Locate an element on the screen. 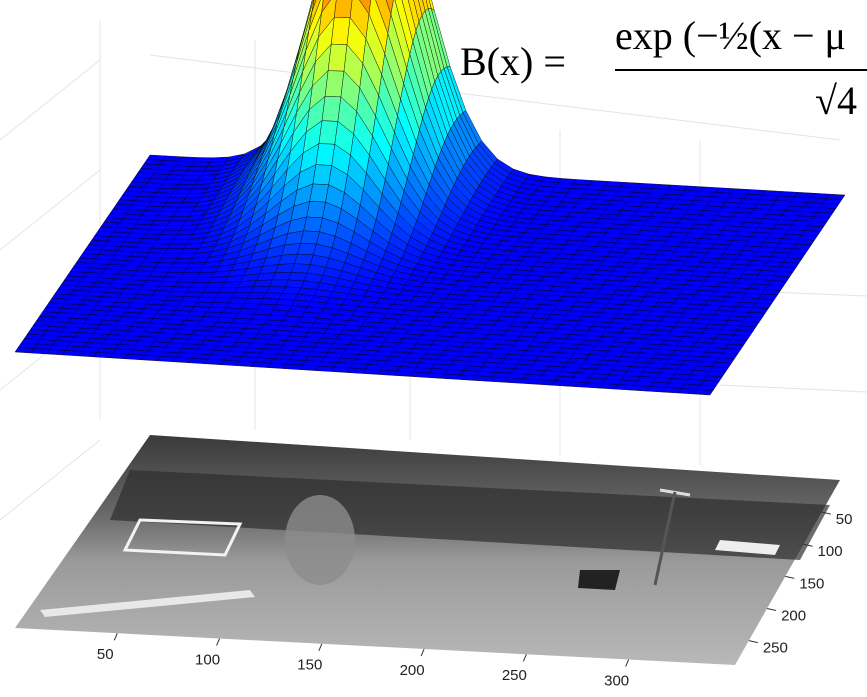  y-tick-label: 250 is located at coordinates (775, 648).